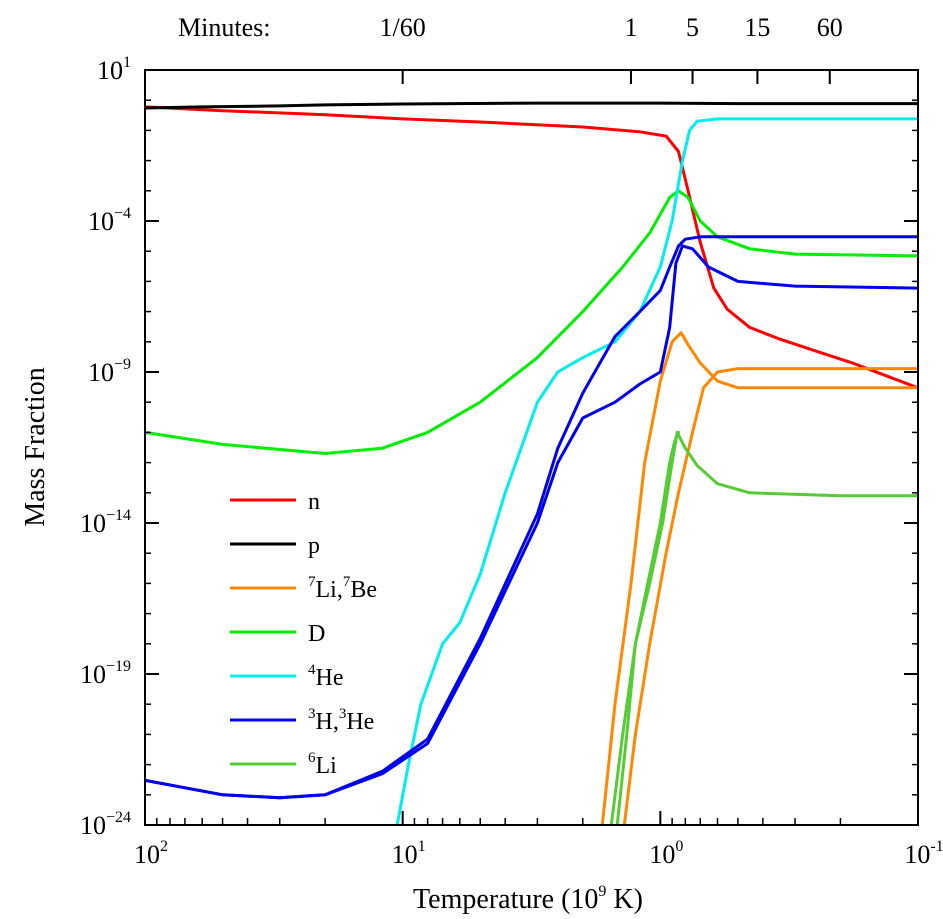  What do you see at coordinates (114, 69) in the screenshot?
I see `y-tick-label: 10¹` at bounding box center [114, 69].